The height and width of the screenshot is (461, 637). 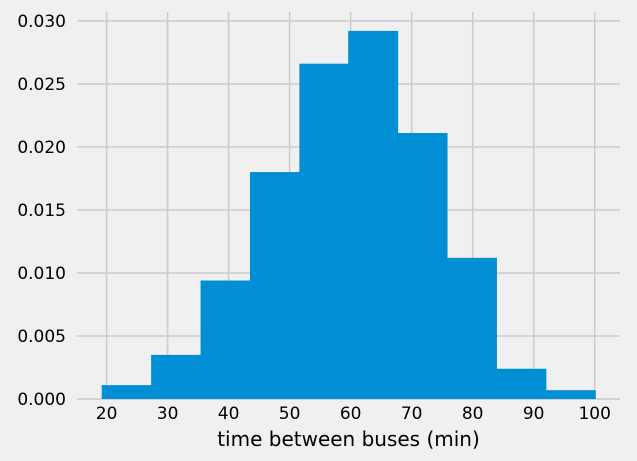 I want to click on x-tick-label: 80, so click(x=473, y=414).